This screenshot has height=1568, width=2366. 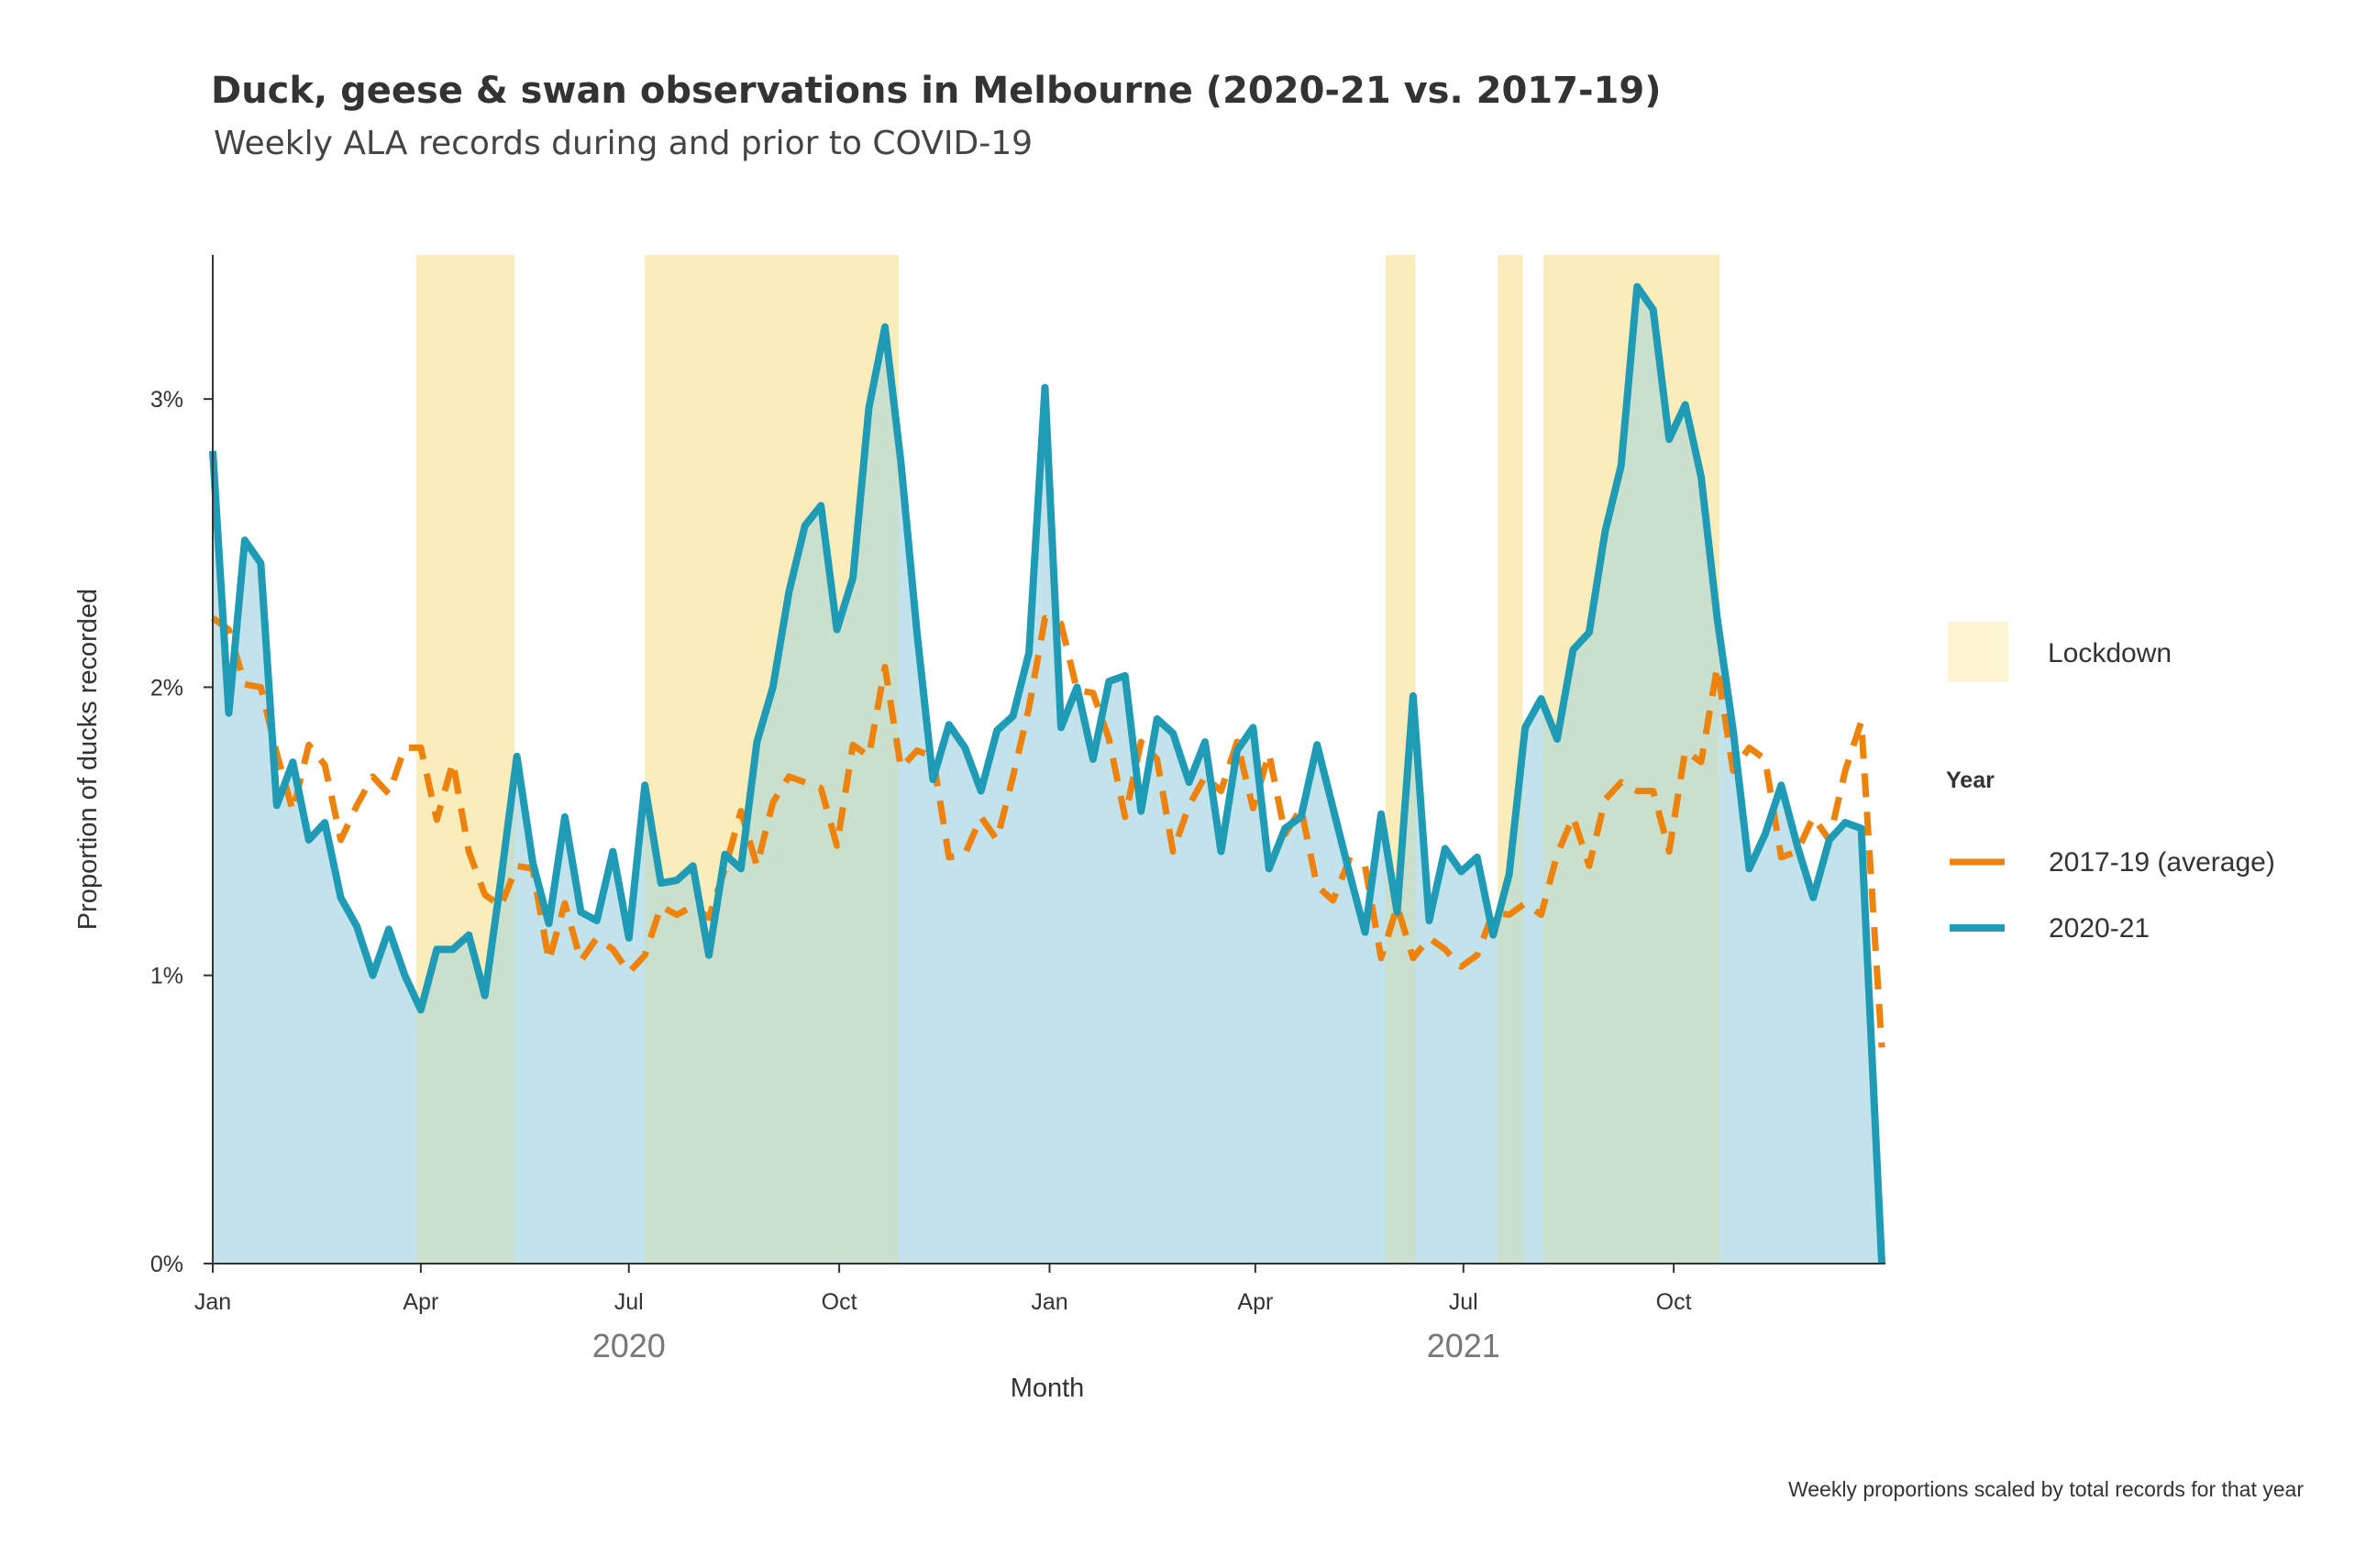 What do you see at coordinates (629, 1346) in the screenshot?
I see `x-year-label: 2020` at bounding box center [629, 1346].